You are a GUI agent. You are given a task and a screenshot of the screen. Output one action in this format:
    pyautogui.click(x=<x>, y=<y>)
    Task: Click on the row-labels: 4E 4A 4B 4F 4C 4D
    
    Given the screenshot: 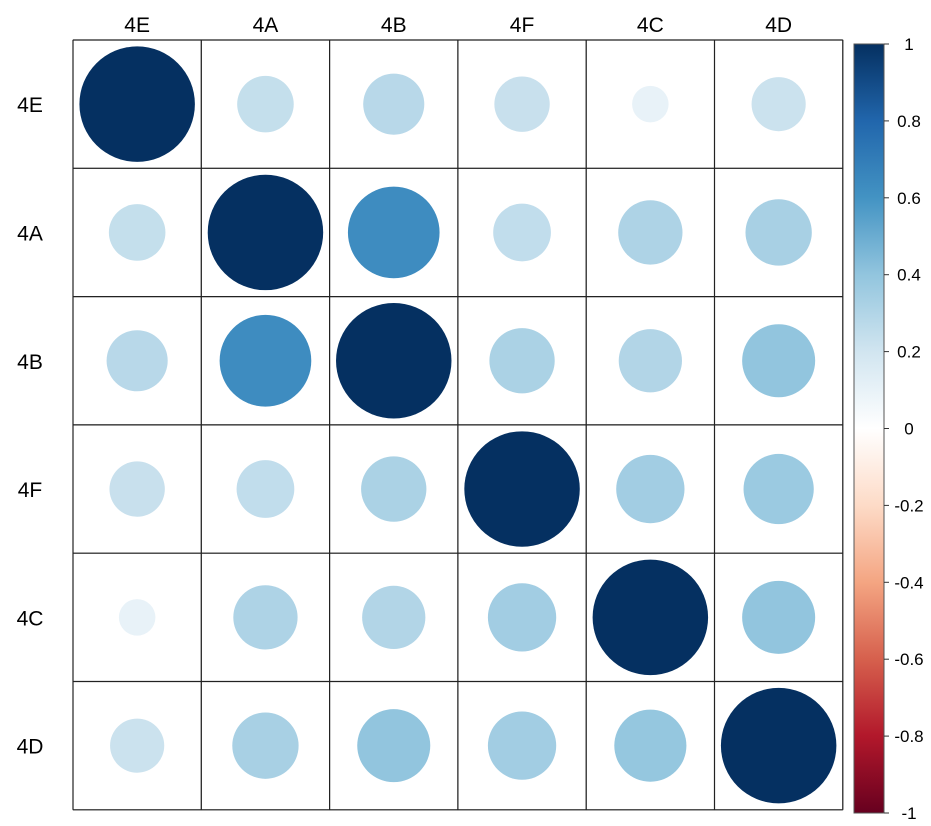 What is the action you would take?
    pyautogui.click(x=30, y=426)
    